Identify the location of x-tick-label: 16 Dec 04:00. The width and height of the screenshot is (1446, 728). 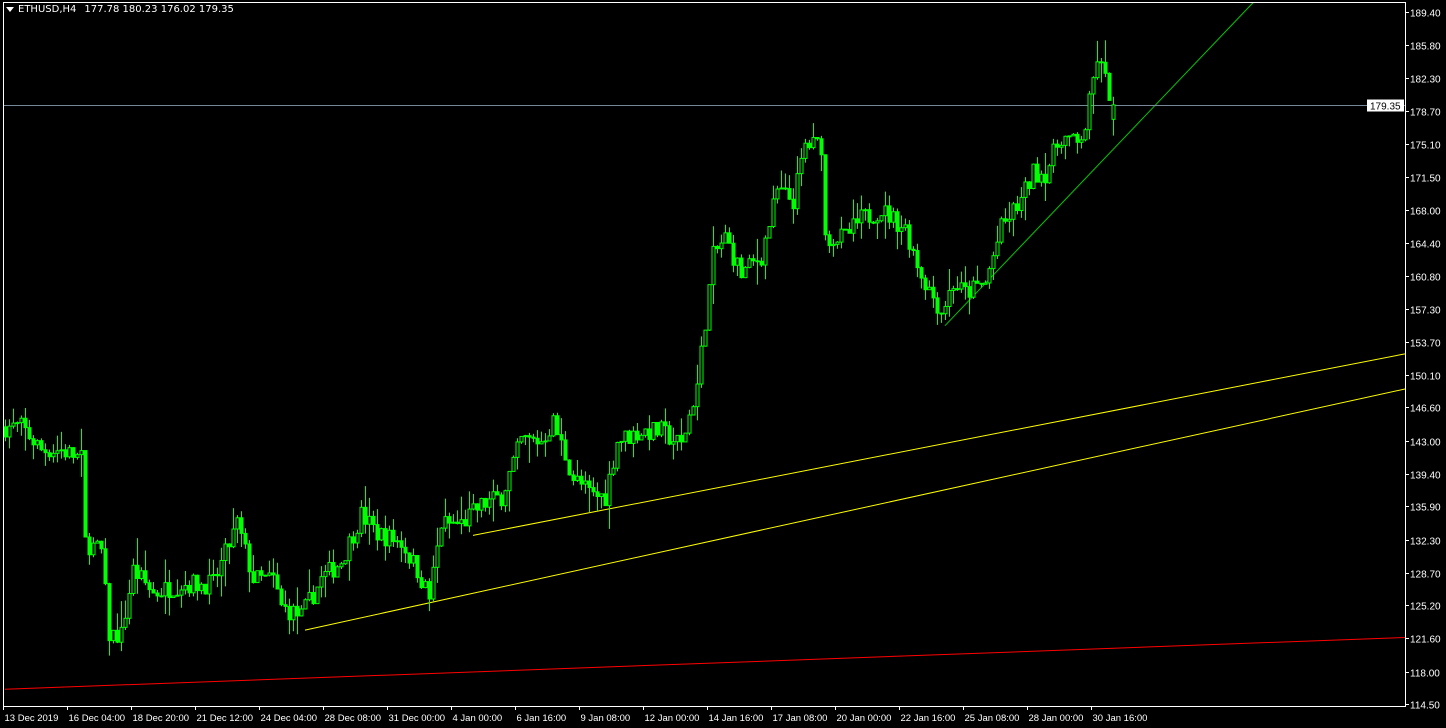
(97, 718).